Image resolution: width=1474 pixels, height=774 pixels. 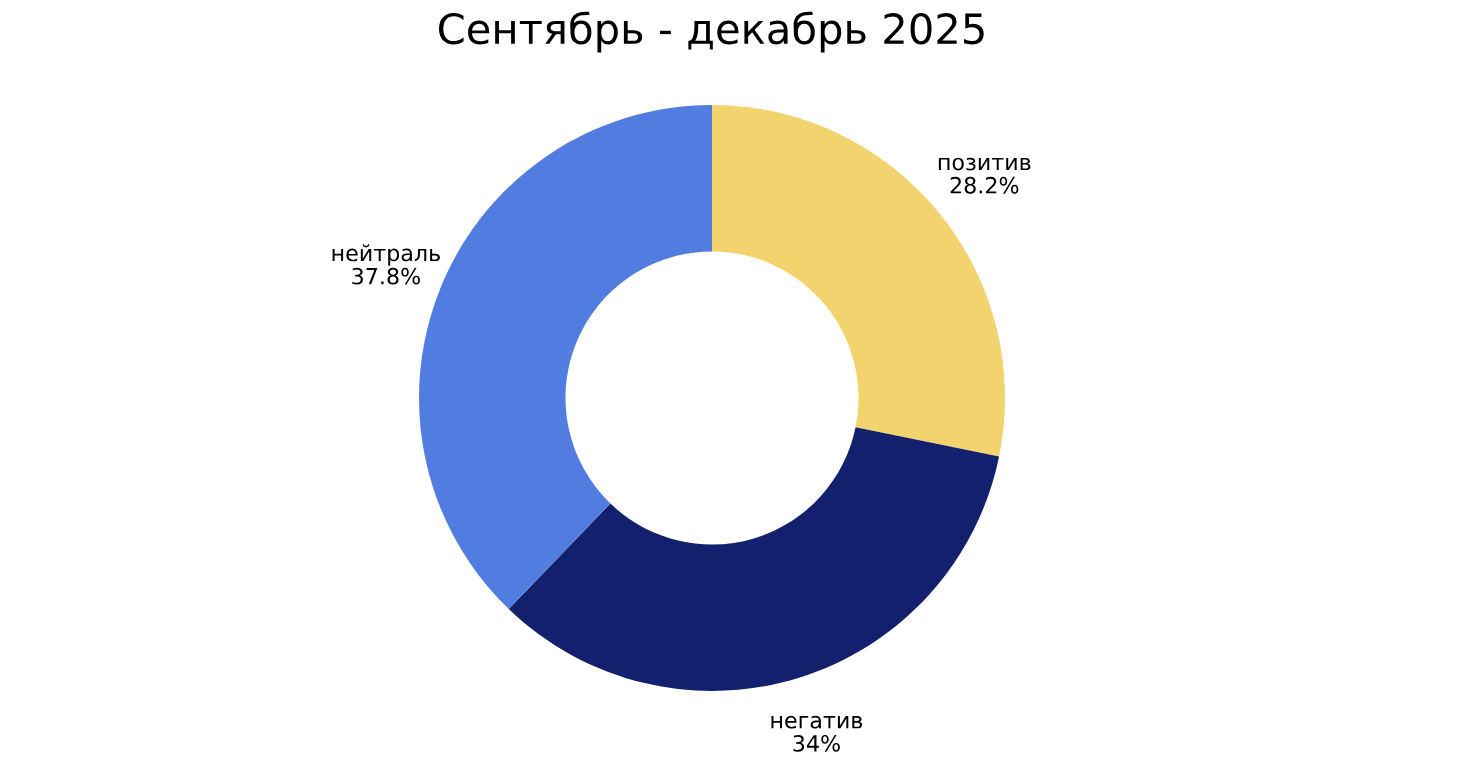 I want to click on data-label: 37.8%, so click(x=386, y=276).